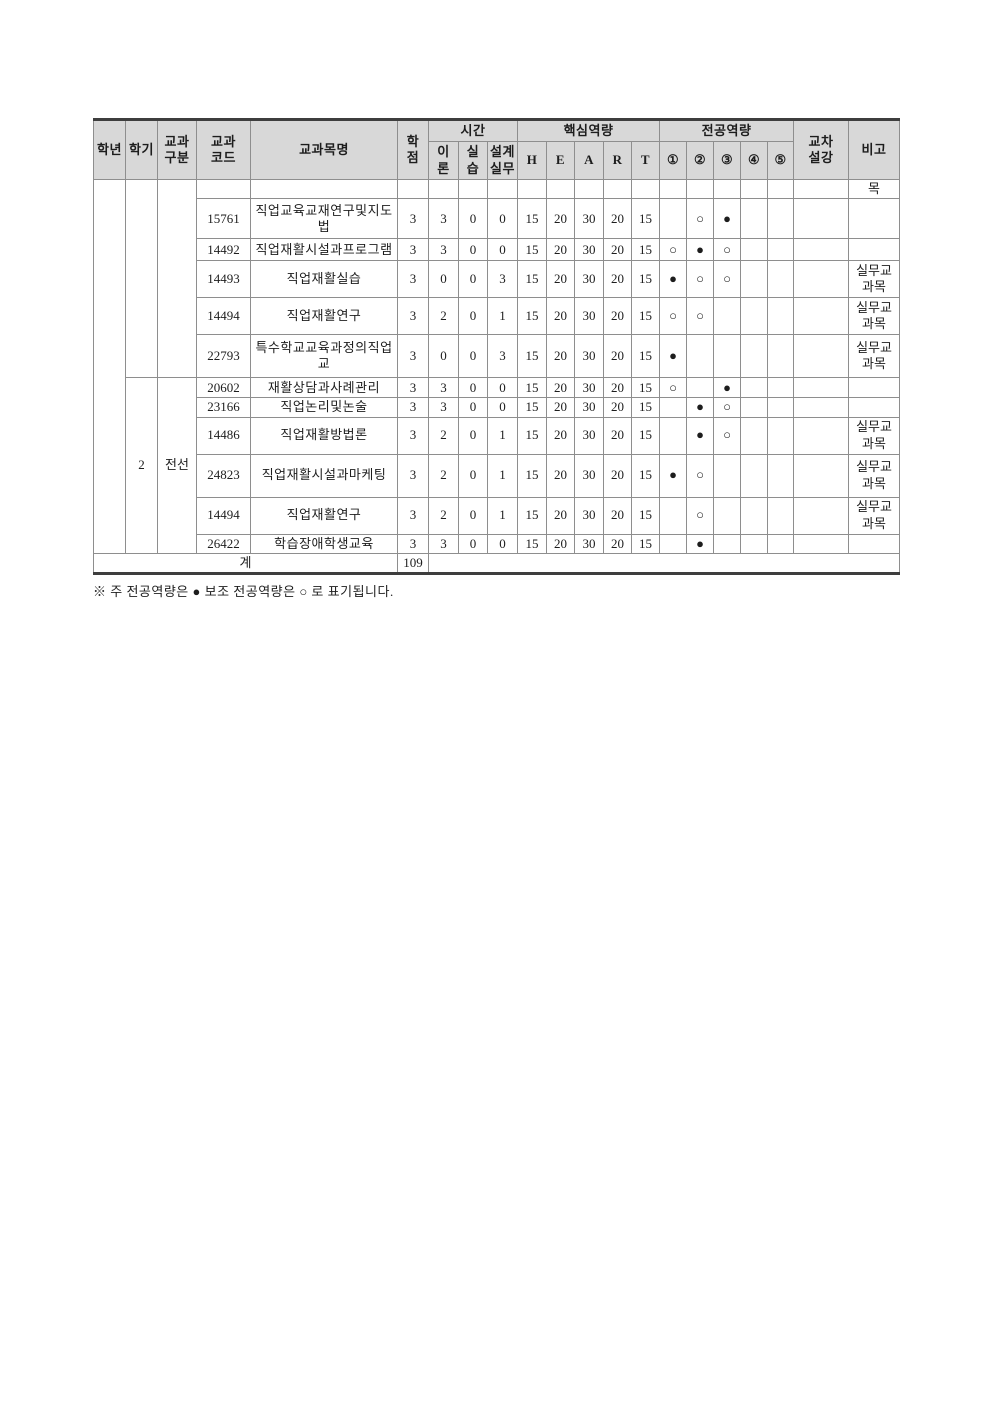 The width and height of the screenshot is (992, 1403). I want to click on course-code-cell: 23166, so click(223, 407).